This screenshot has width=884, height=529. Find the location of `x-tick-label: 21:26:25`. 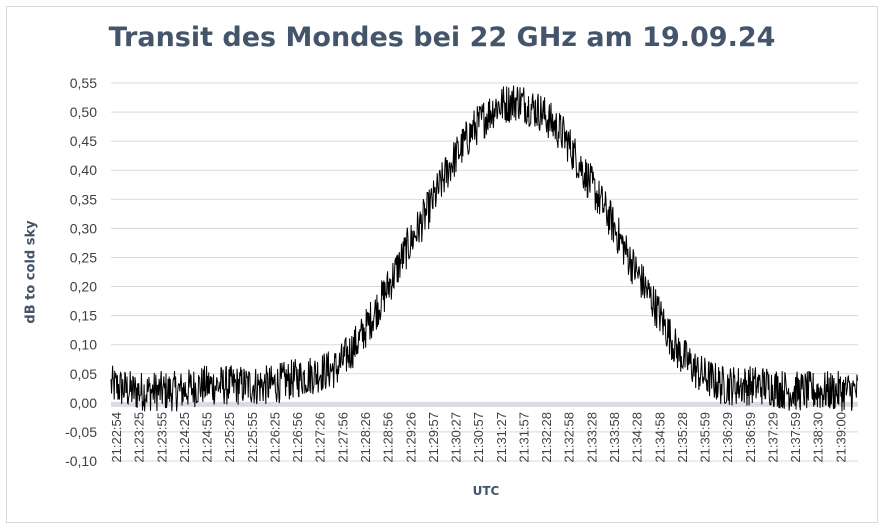

x-tick-label: 21:26:25 is located at coordinates (274, 437).